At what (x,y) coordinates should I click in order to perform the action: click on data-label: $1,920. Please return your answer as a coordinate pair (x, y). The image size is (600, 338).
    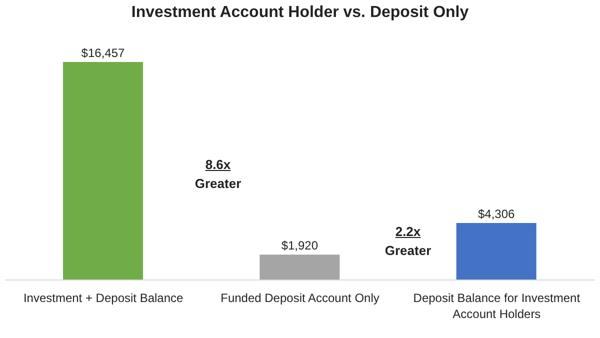
    Looking at the image, I should click on (299, 245).